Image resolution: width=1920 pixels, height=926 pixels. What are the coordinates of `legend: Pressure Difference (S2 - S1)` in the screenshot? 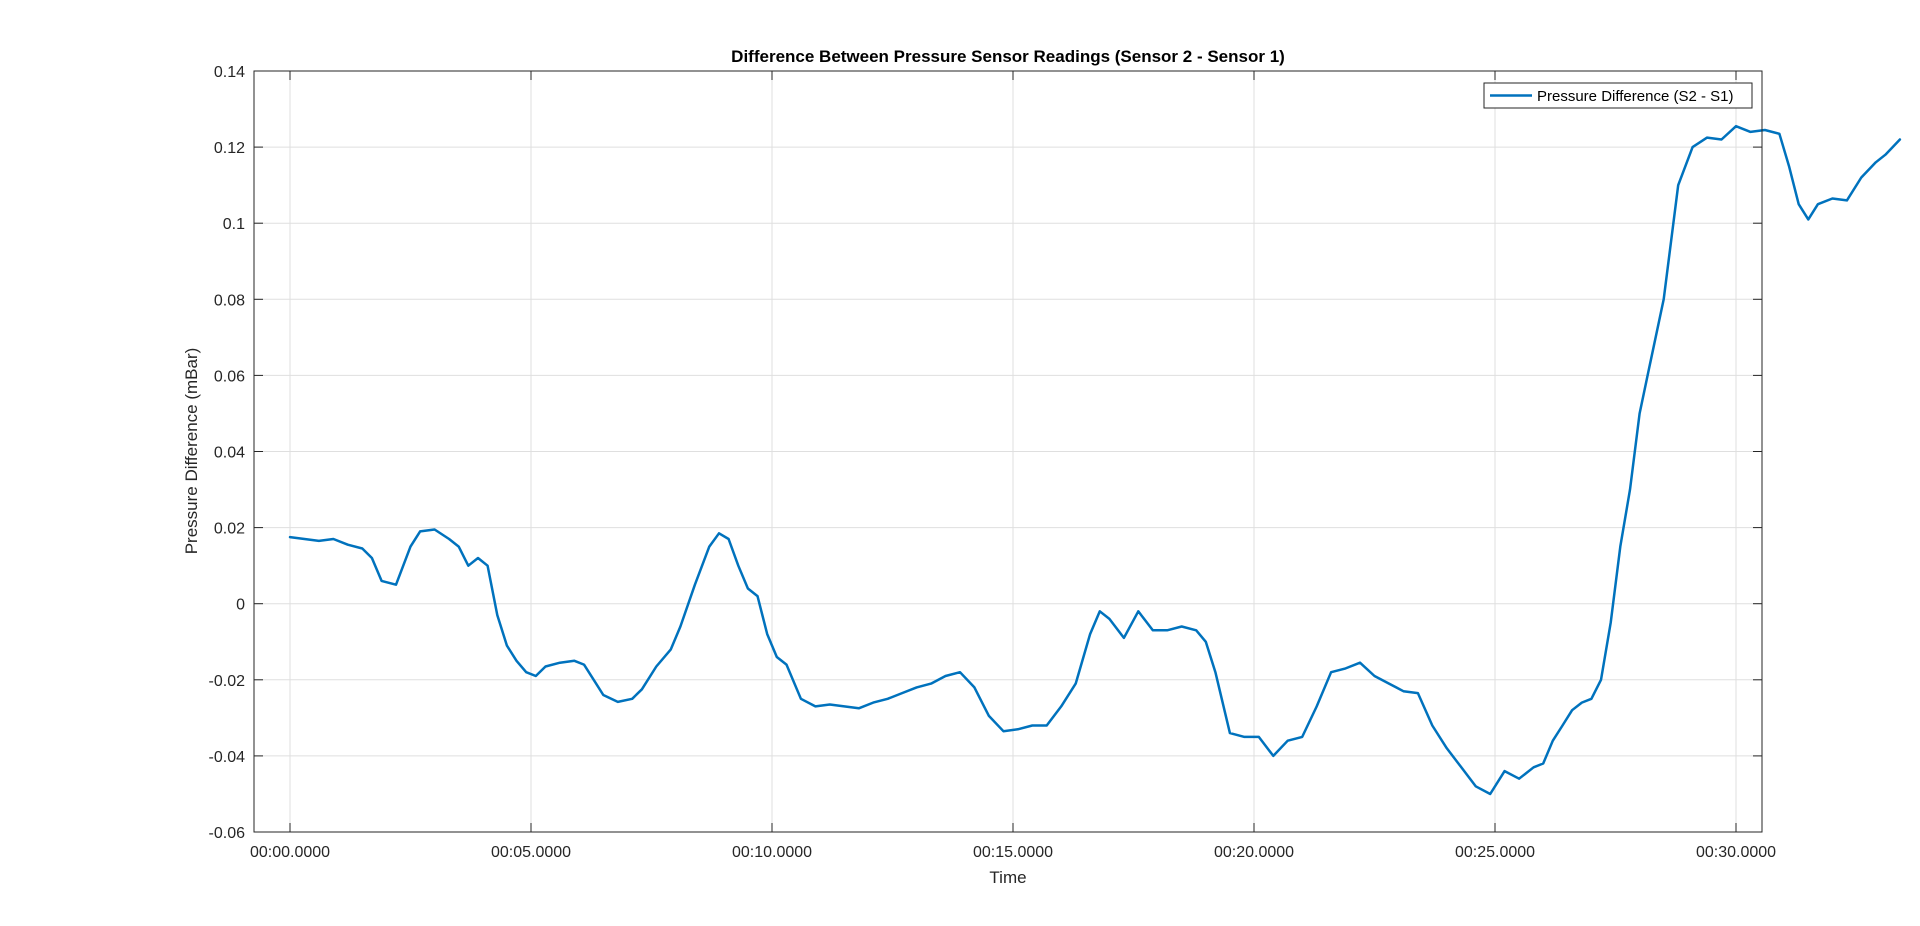 It's located at (1618, 95).